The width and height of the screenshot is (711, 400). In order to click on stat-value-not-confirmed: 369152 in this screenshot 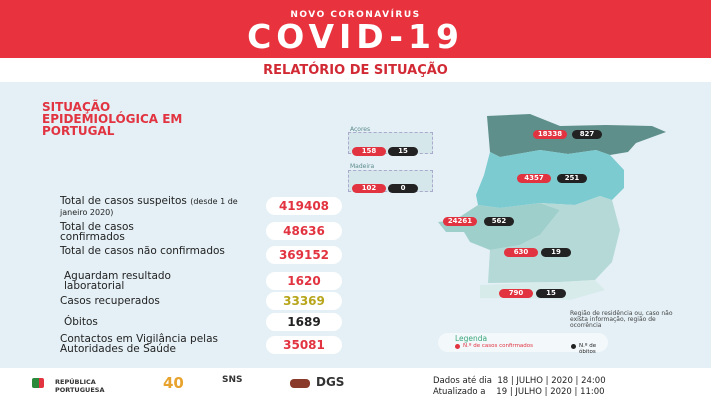, I will do `click(304, 255)`.